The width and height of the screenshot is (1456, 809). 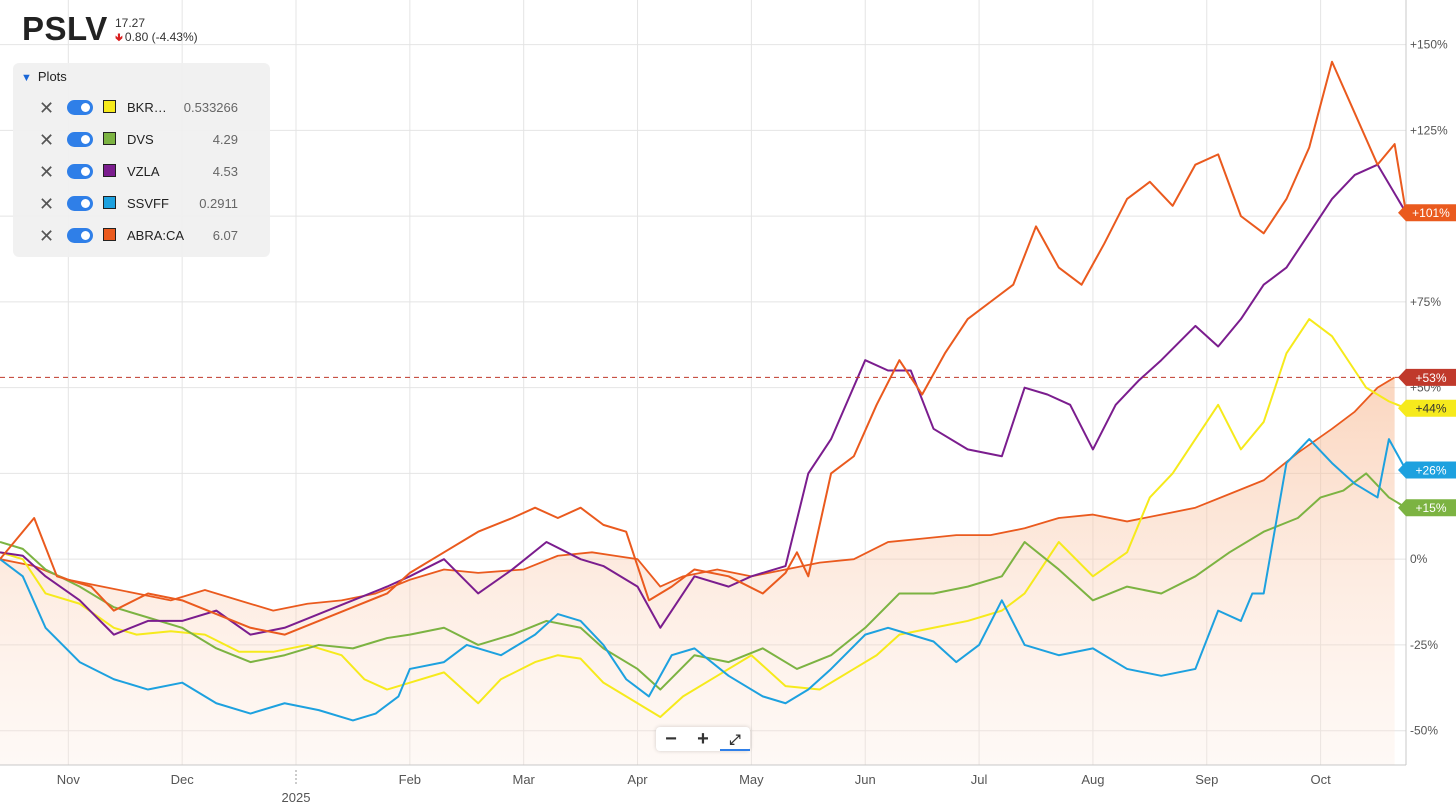 I want to click on end-reference-label: +53%, so click(x=1430, y=378).